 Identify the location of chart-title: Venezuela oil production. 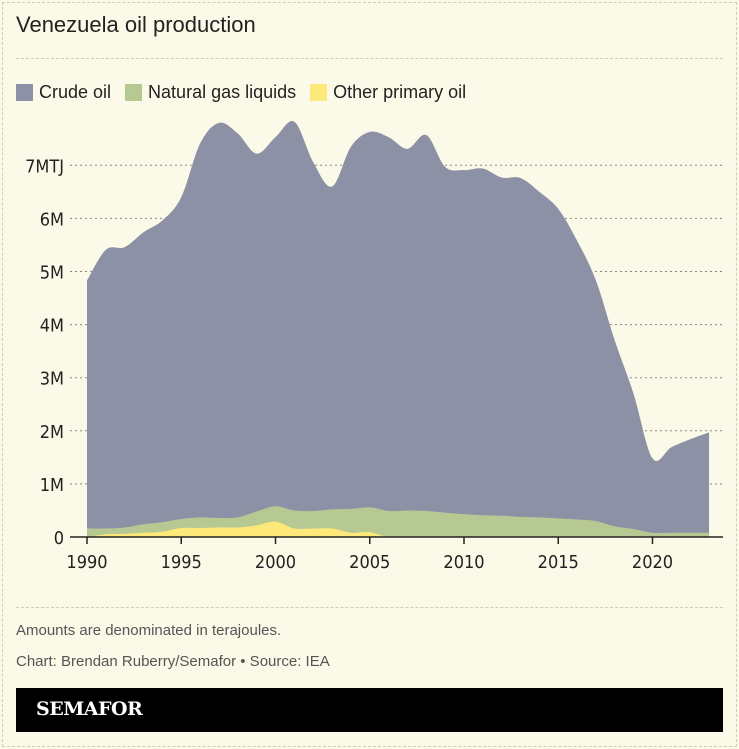
(136, 24).